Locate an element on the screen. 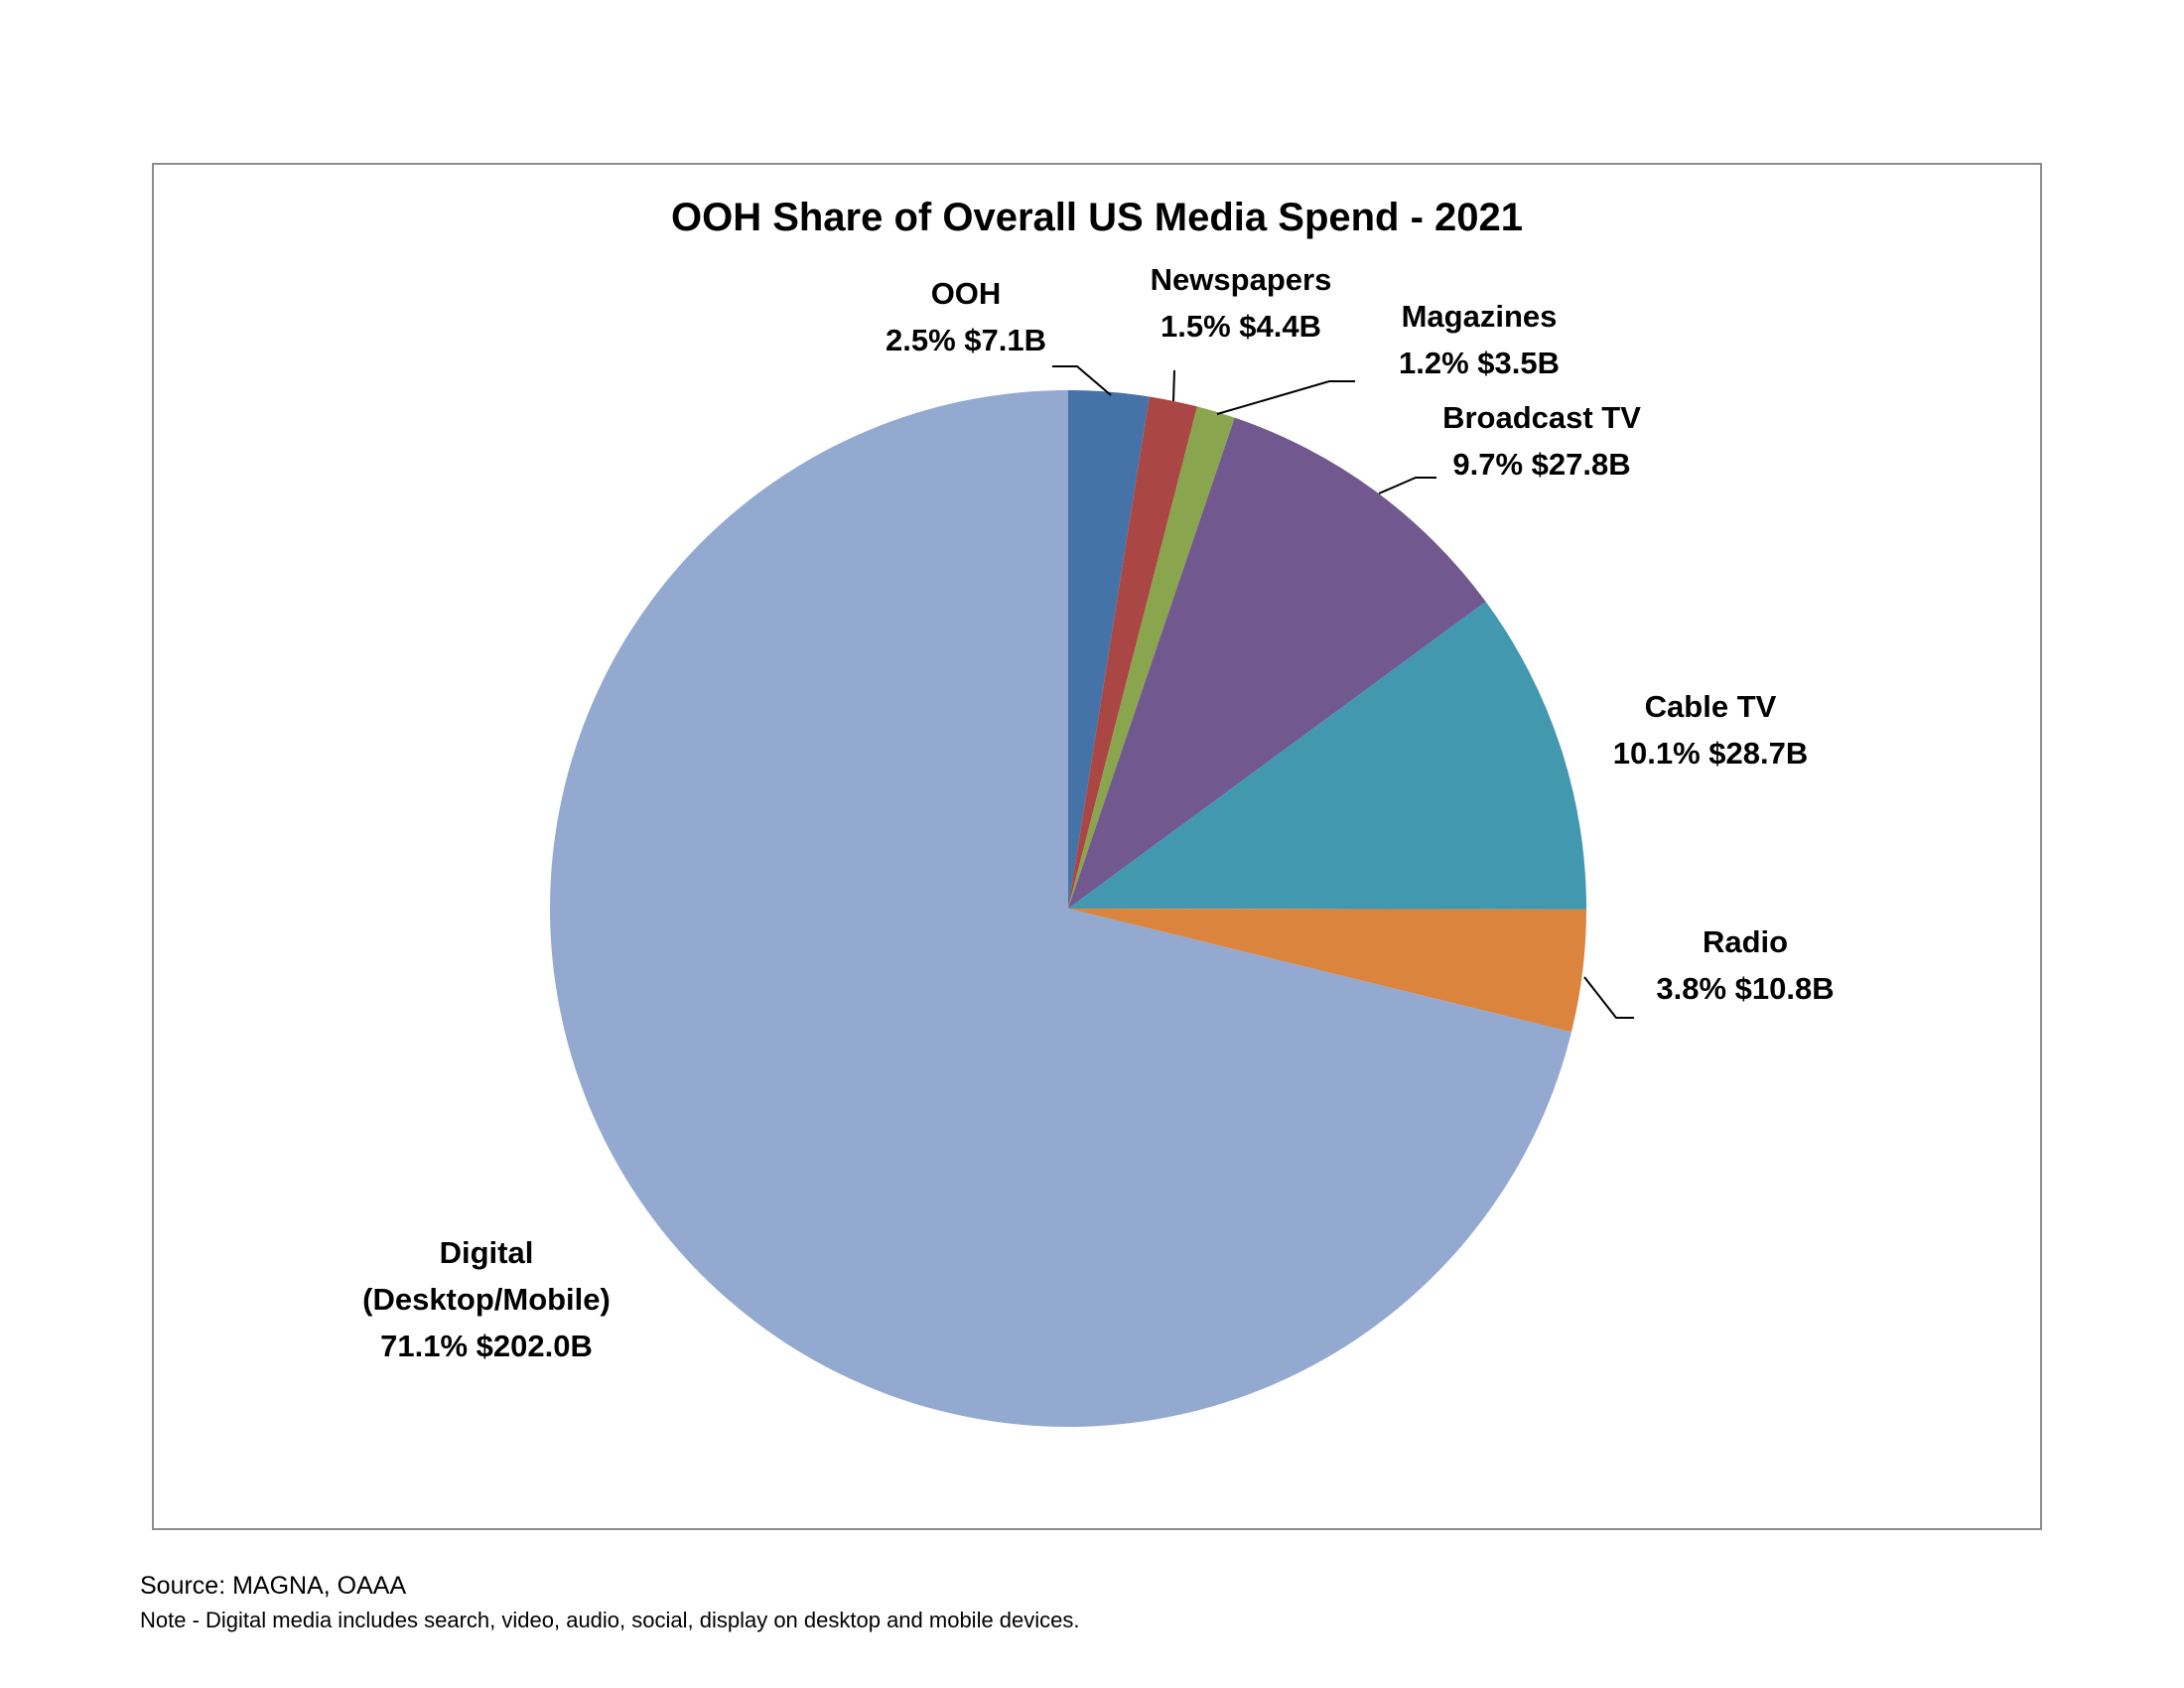 This screenshot has width=2184, height=1688. label-newspapers-line-2: 1.5% $4.4B is located at coordinates (1240, 326).